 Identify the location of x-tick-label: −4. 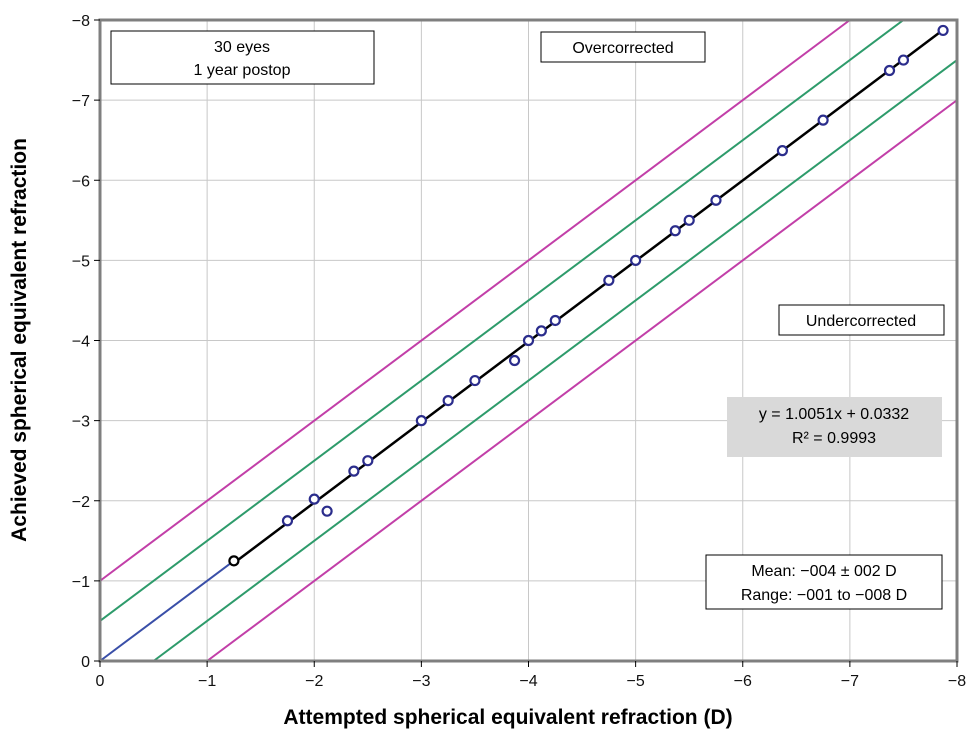
(528, 681).